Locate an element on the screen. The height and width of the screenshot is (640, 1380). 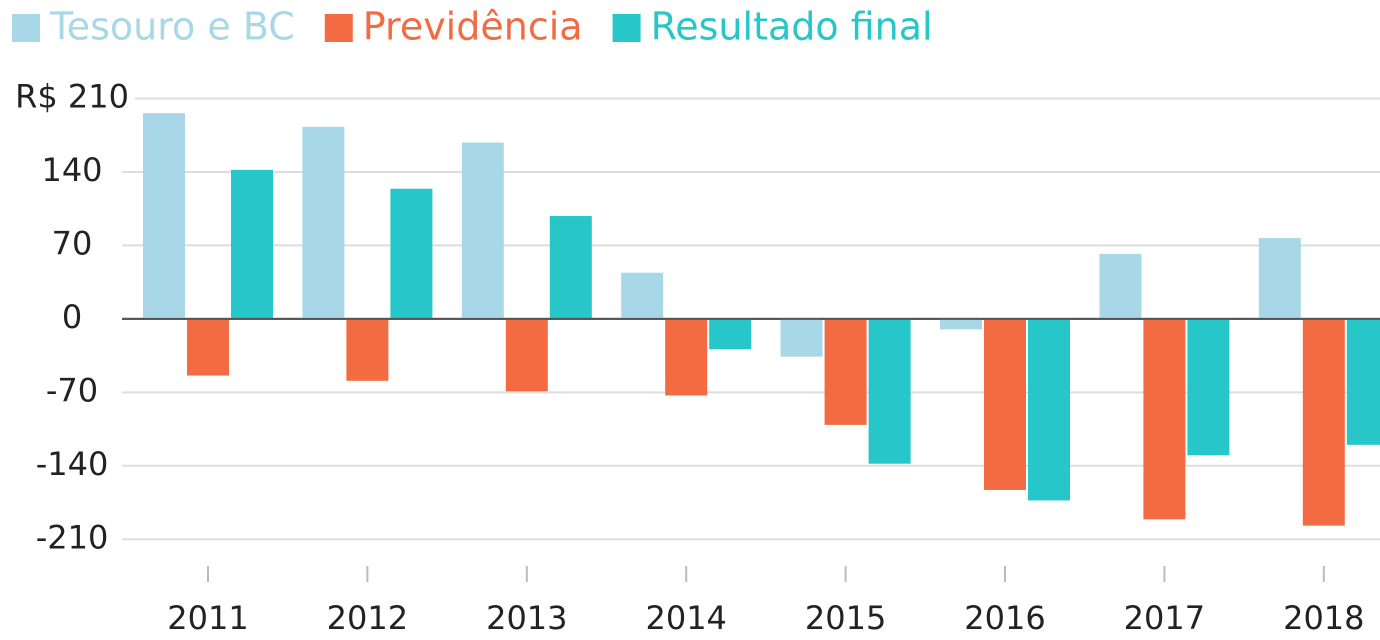
y-tick-label: R$ 210 is located at coordinates (72, 96).